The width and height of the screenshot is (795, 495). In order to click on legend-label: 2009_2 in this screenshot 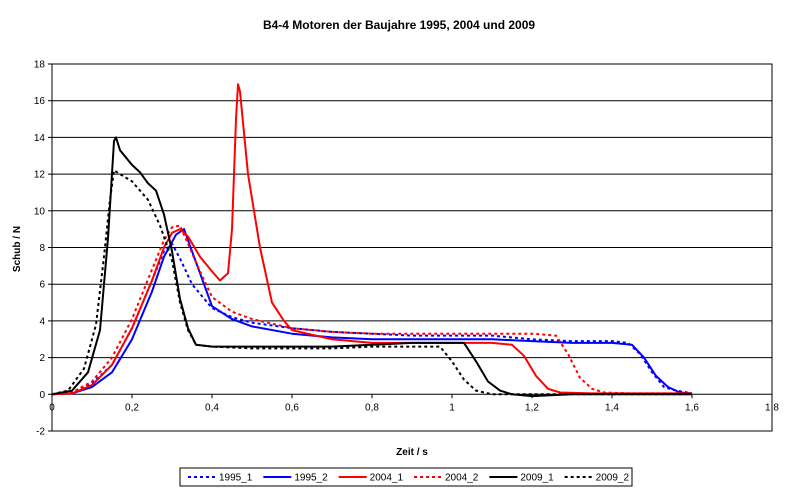, I will do `click(613, 478)`.